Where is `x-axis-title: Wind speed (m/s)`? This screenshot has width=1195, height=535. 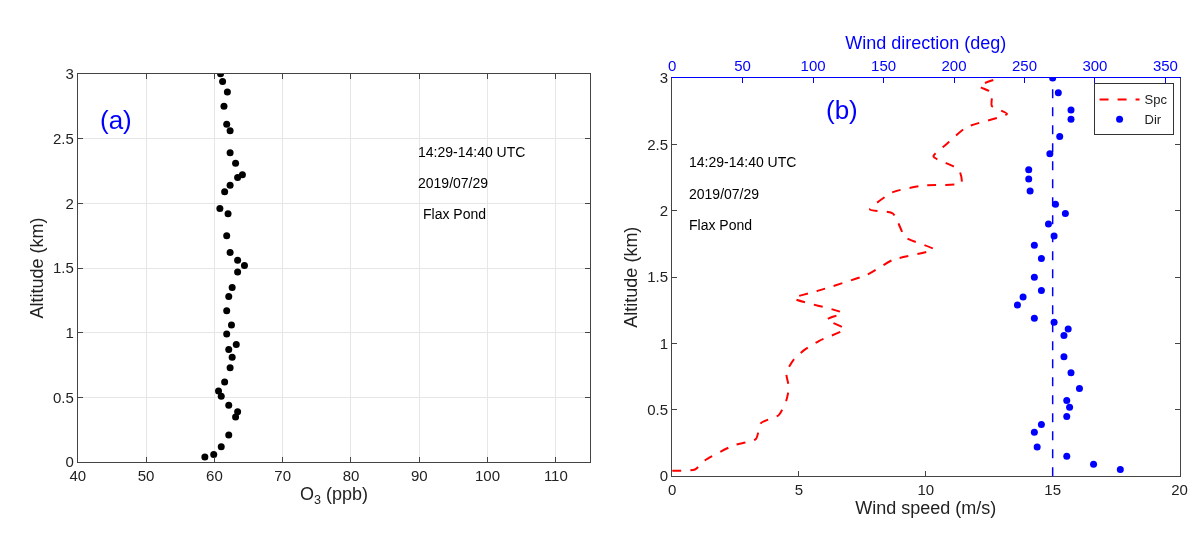 x-axis-title: Wind speed (m/s) is located at coordinates (926, 508).